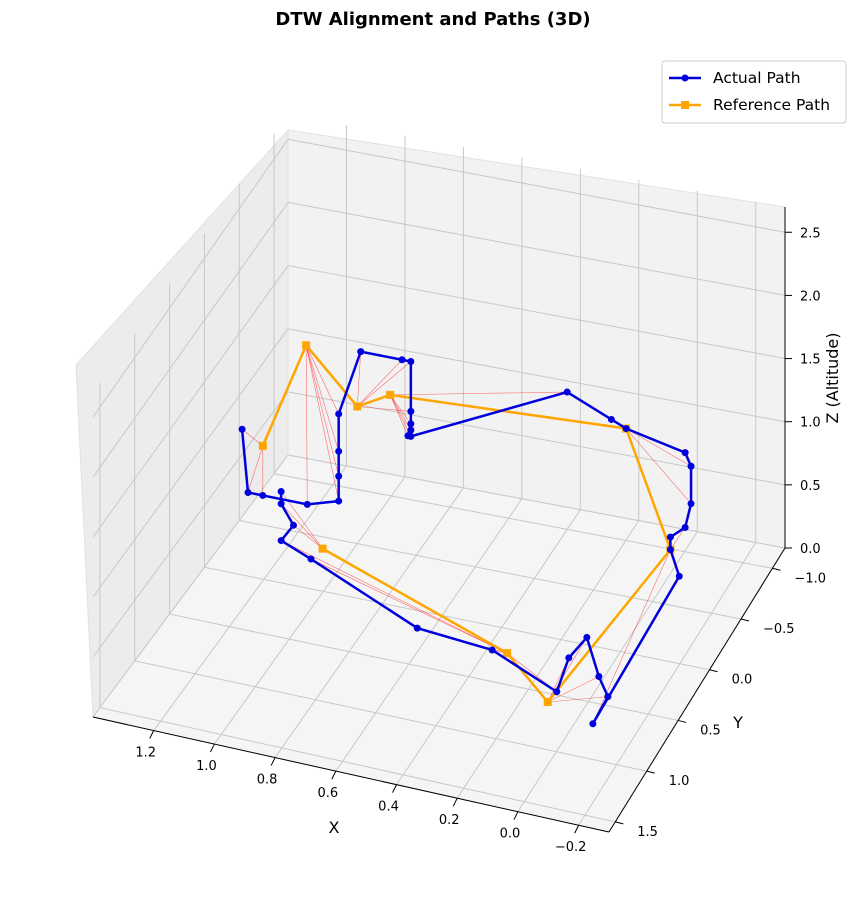 This screenshot has height=909, width=865. What do you see at coordinates (810, 360) in the screenshot?
I see `z-tick-label: 1.5` at bounding box center [810, 360].